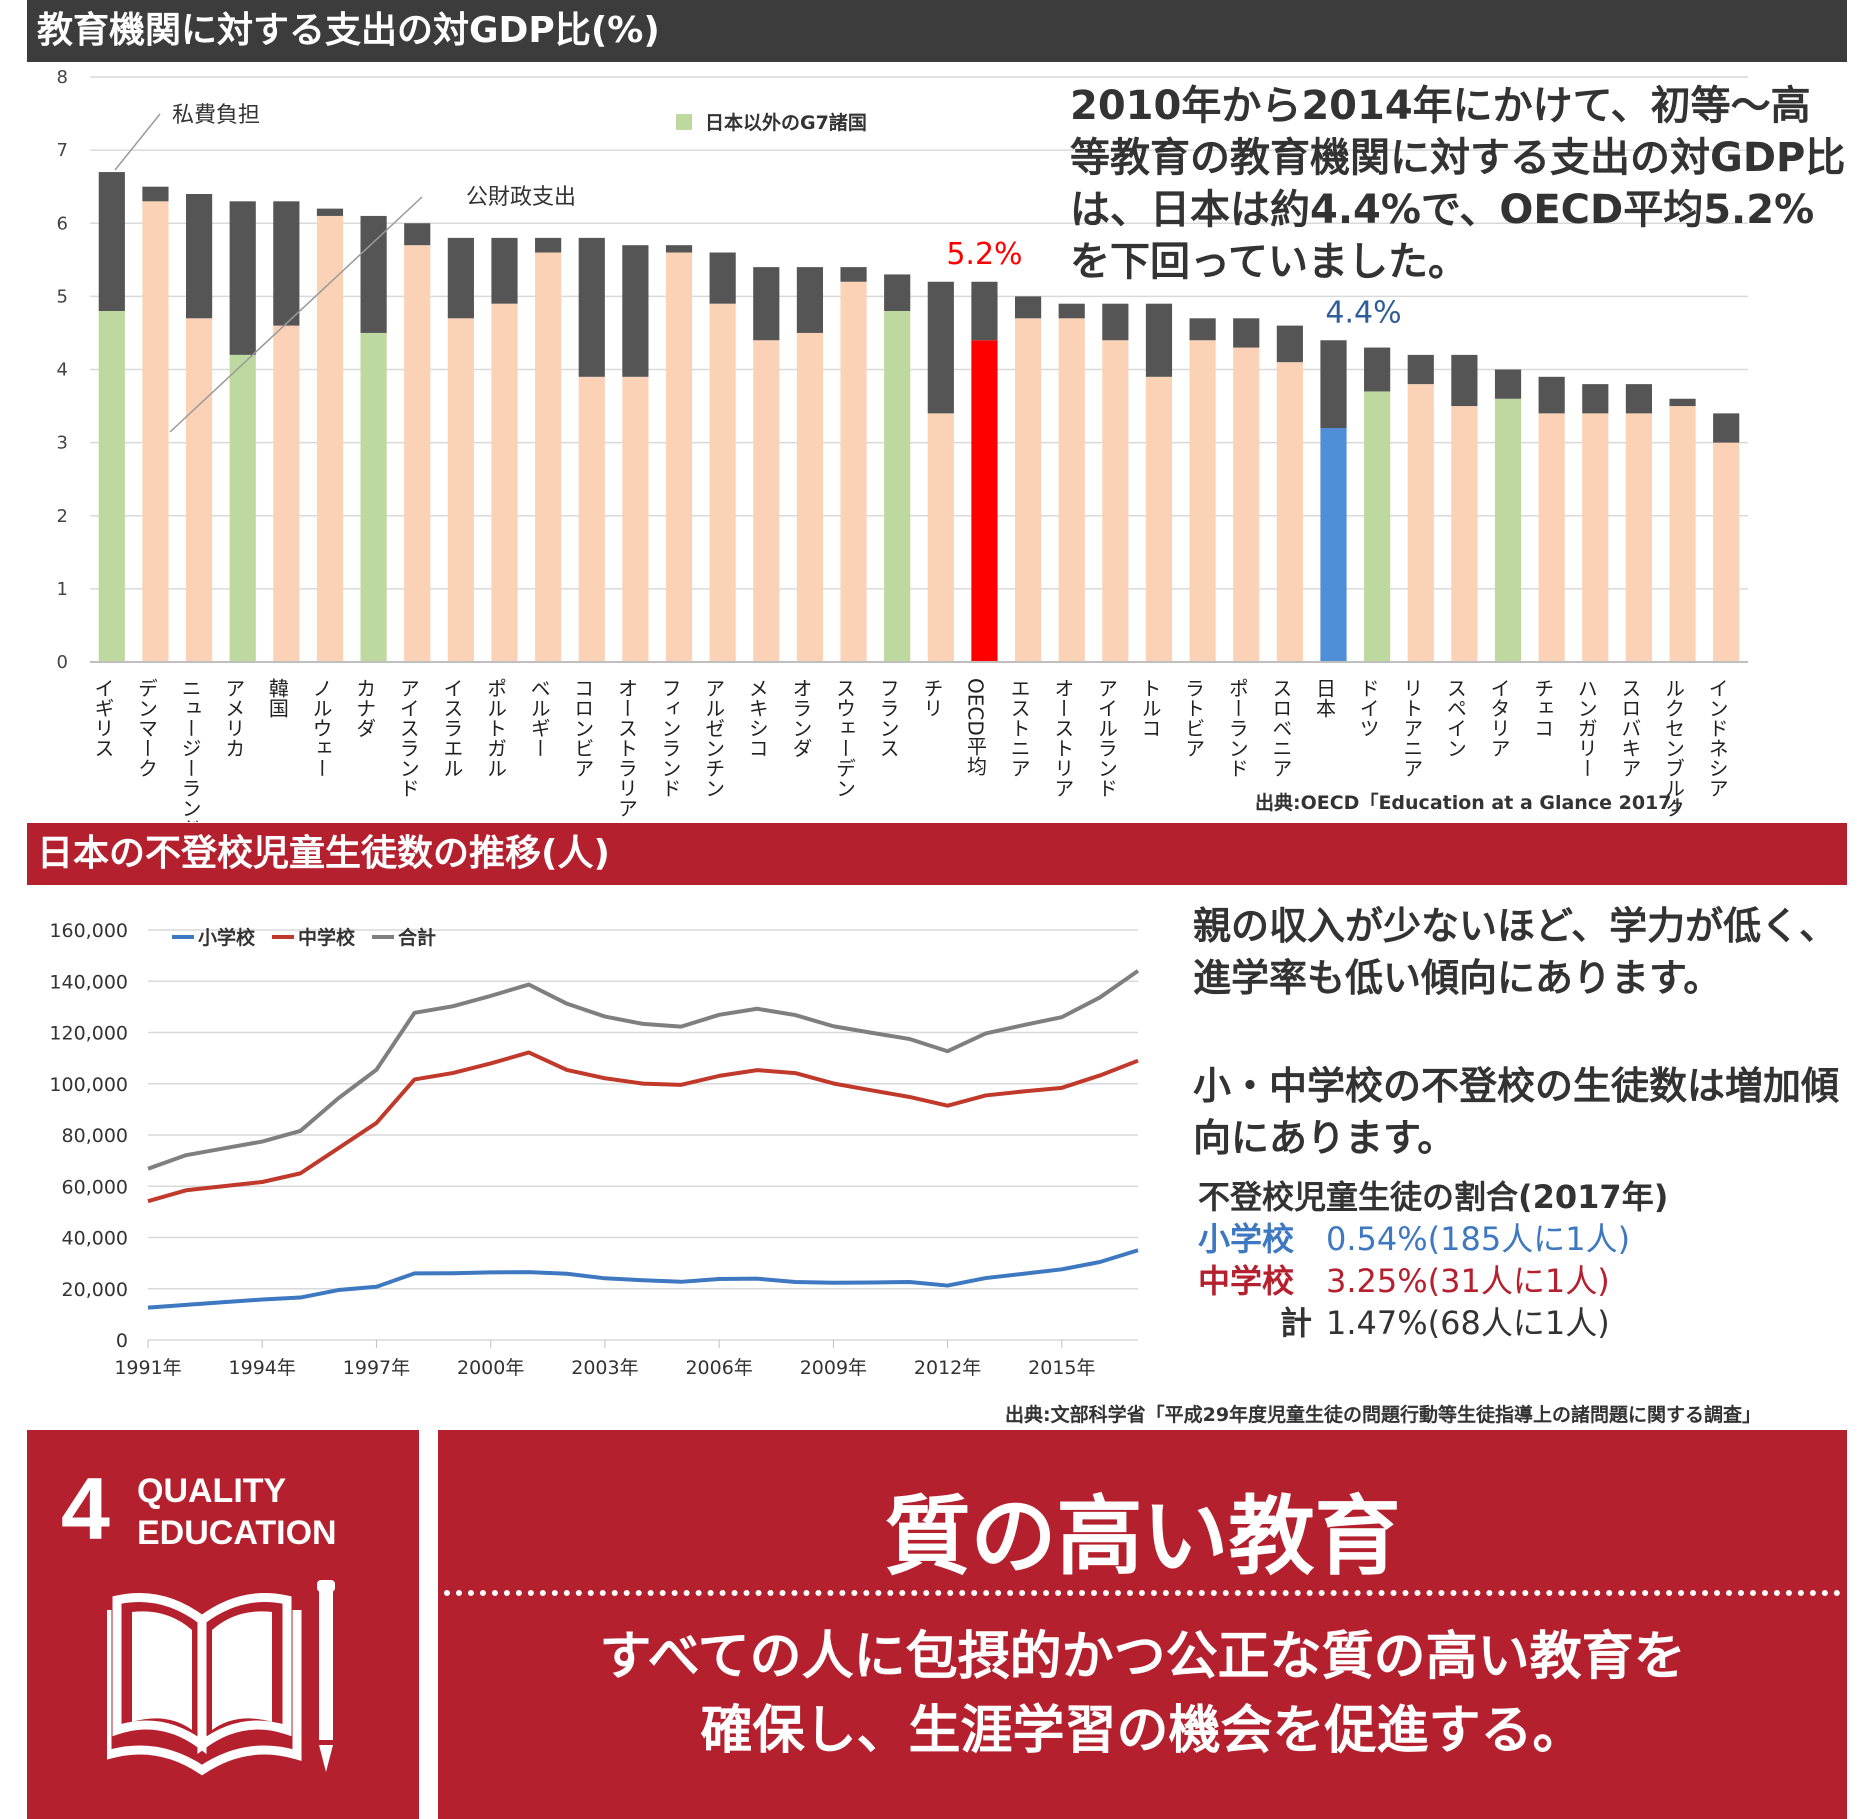 This screenshot has height=1819, width=1870. I want to click on ratio-value: 3.25%(31人に1人), so click(1468, 1281).